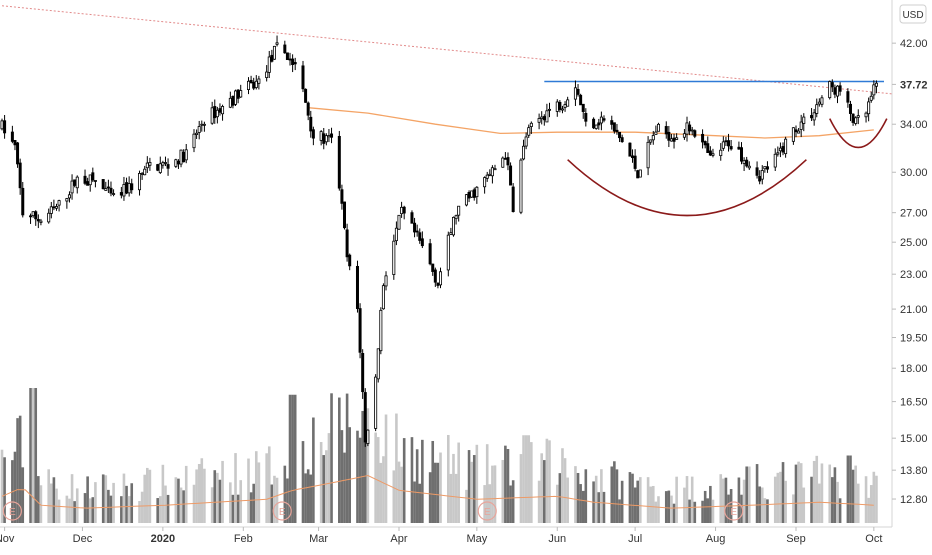 This screenshot has height=555, width=932. Describe the element at coordinates (858, 133) in the screenshot. I see `handle-arc` at that location.